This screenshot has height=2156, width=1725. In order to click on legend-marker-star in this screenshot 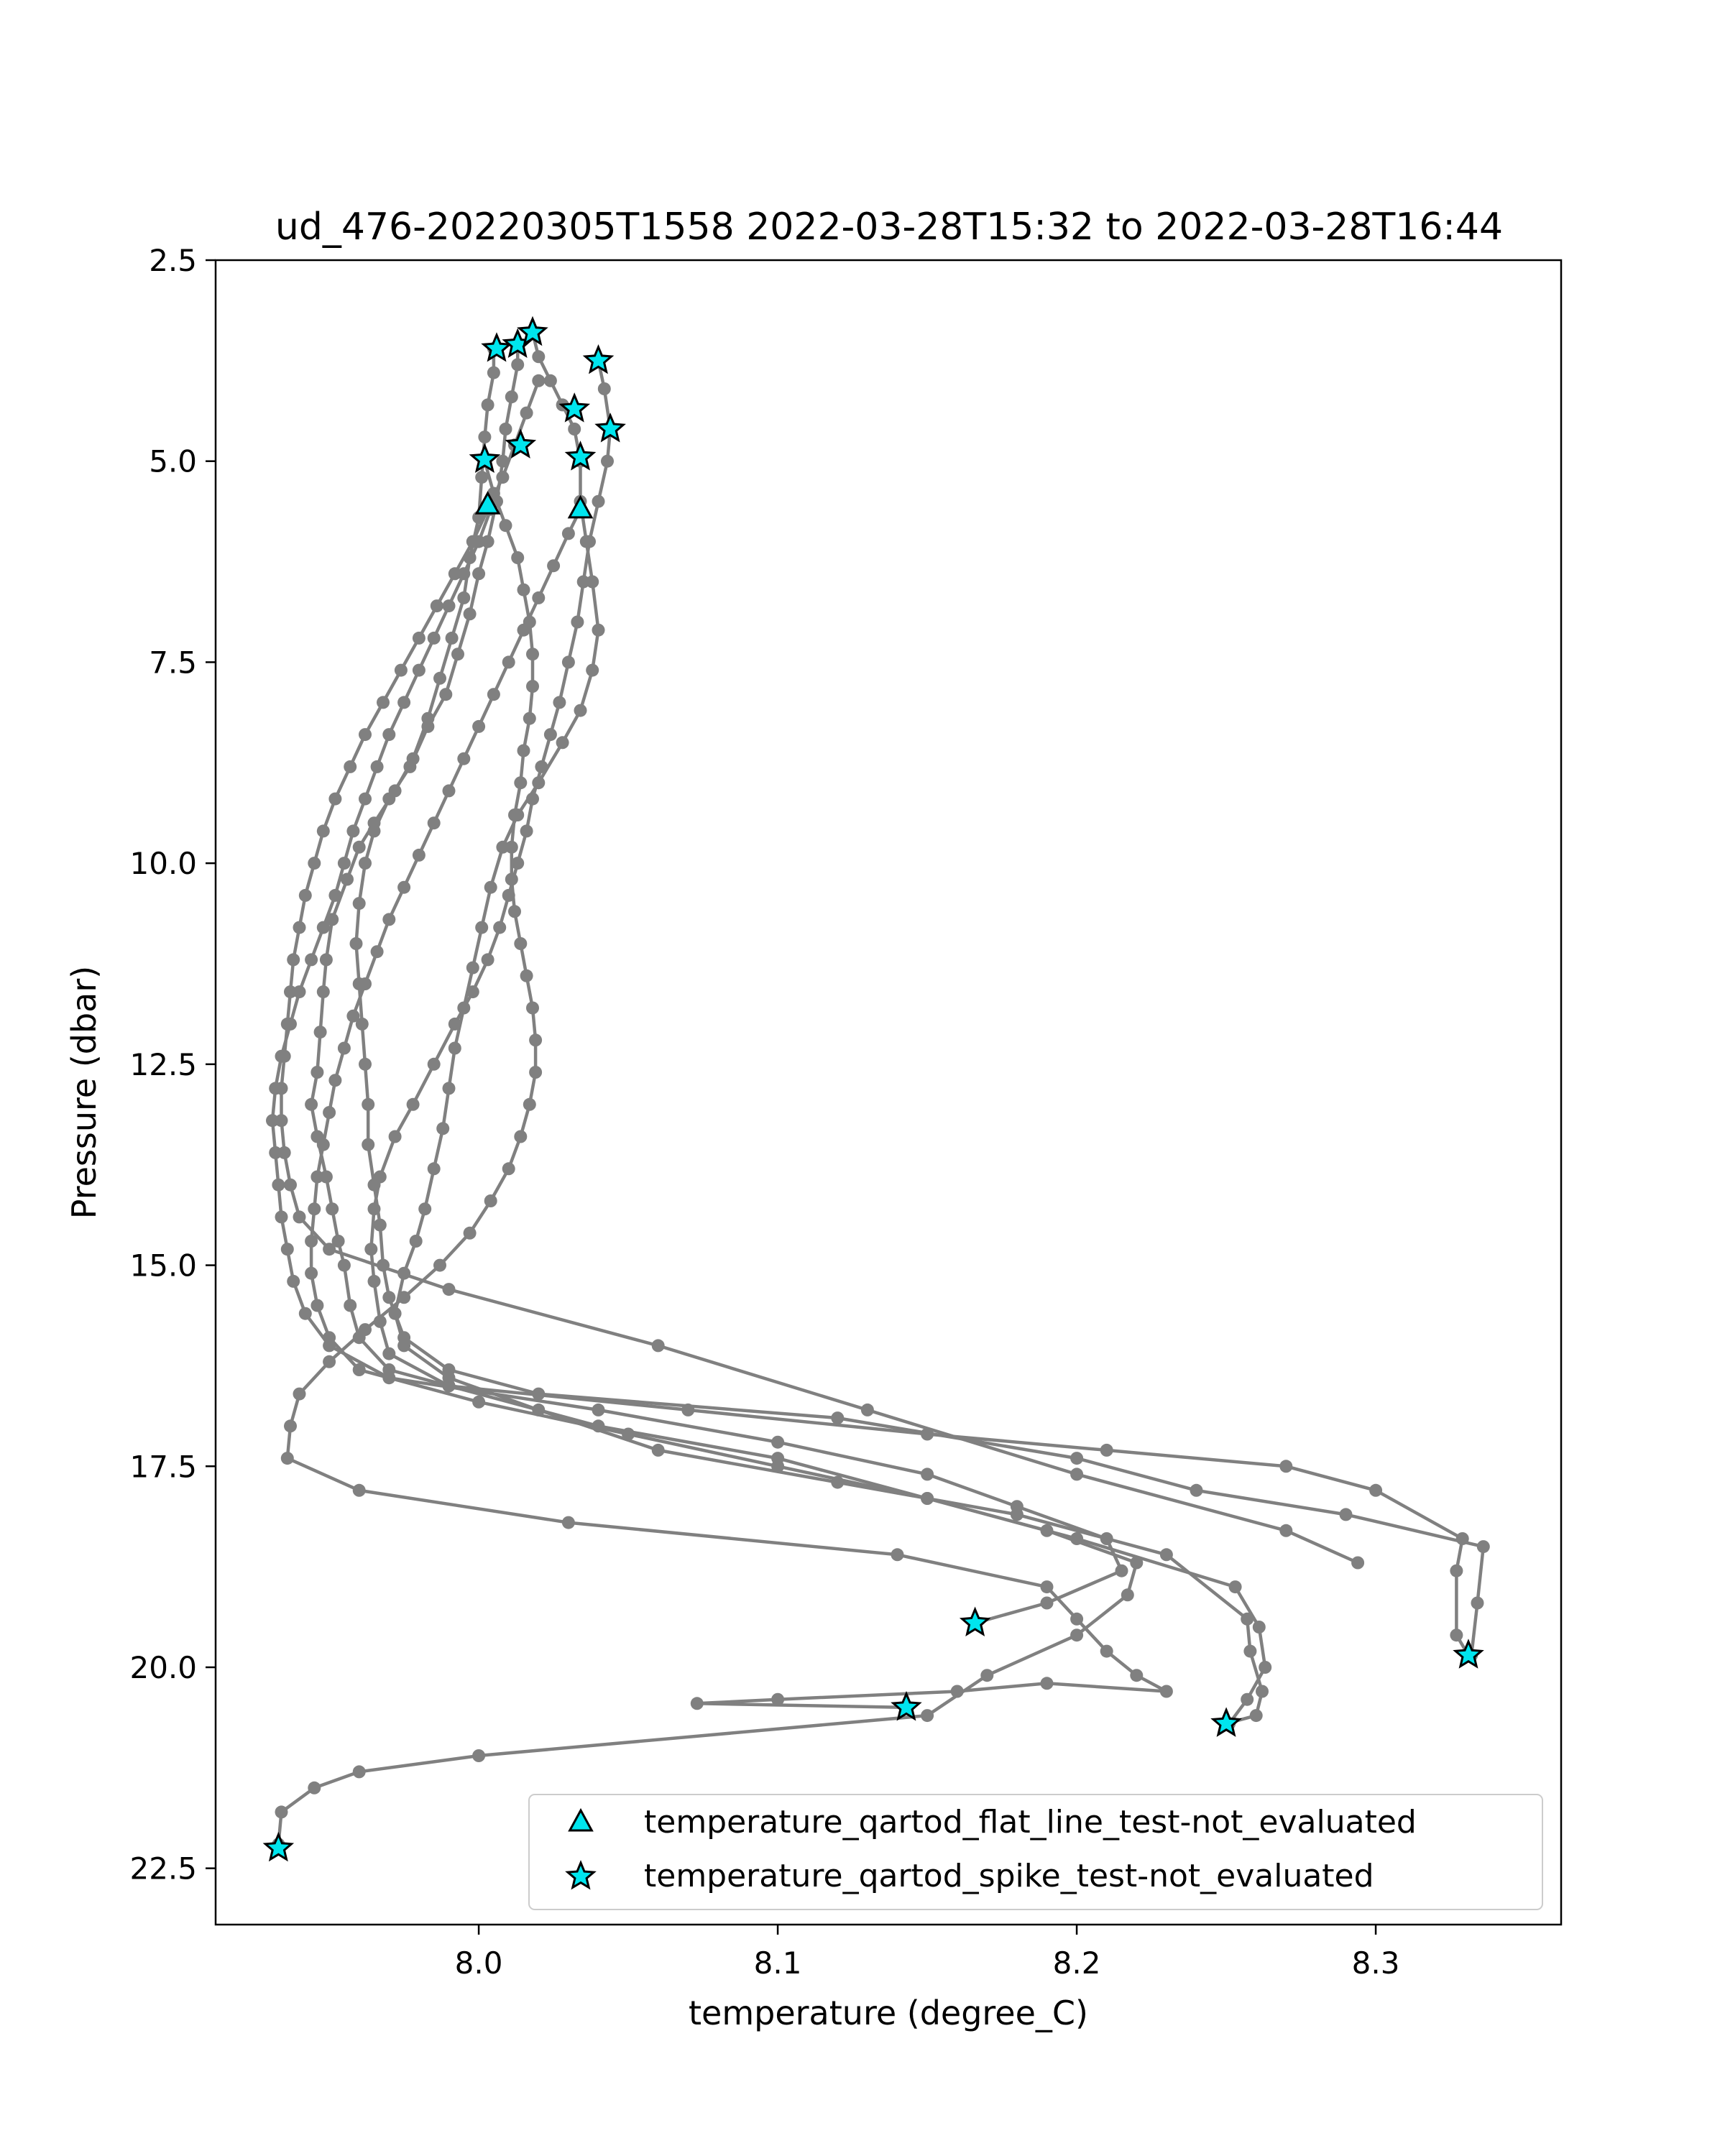, I will do `click(581, 1875)`.